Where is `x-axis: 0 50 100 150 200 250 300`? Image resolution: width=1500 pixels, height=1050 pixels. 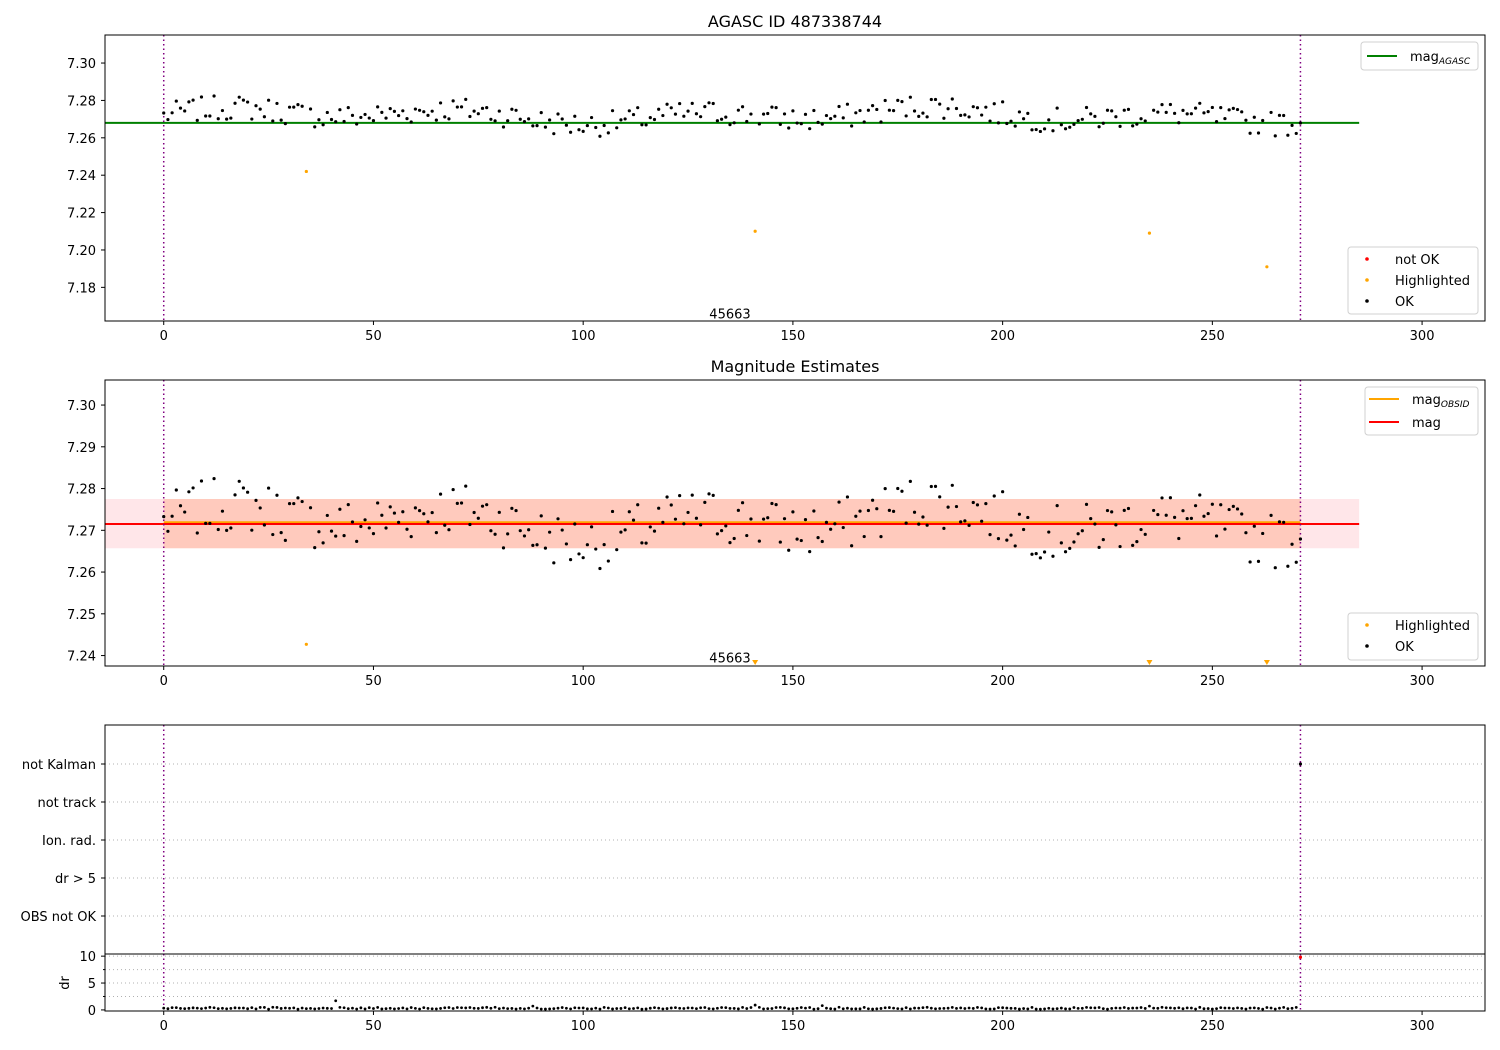 x-axis: 0 50 100 150 200 250 300 is located at coordinates (797, 332).